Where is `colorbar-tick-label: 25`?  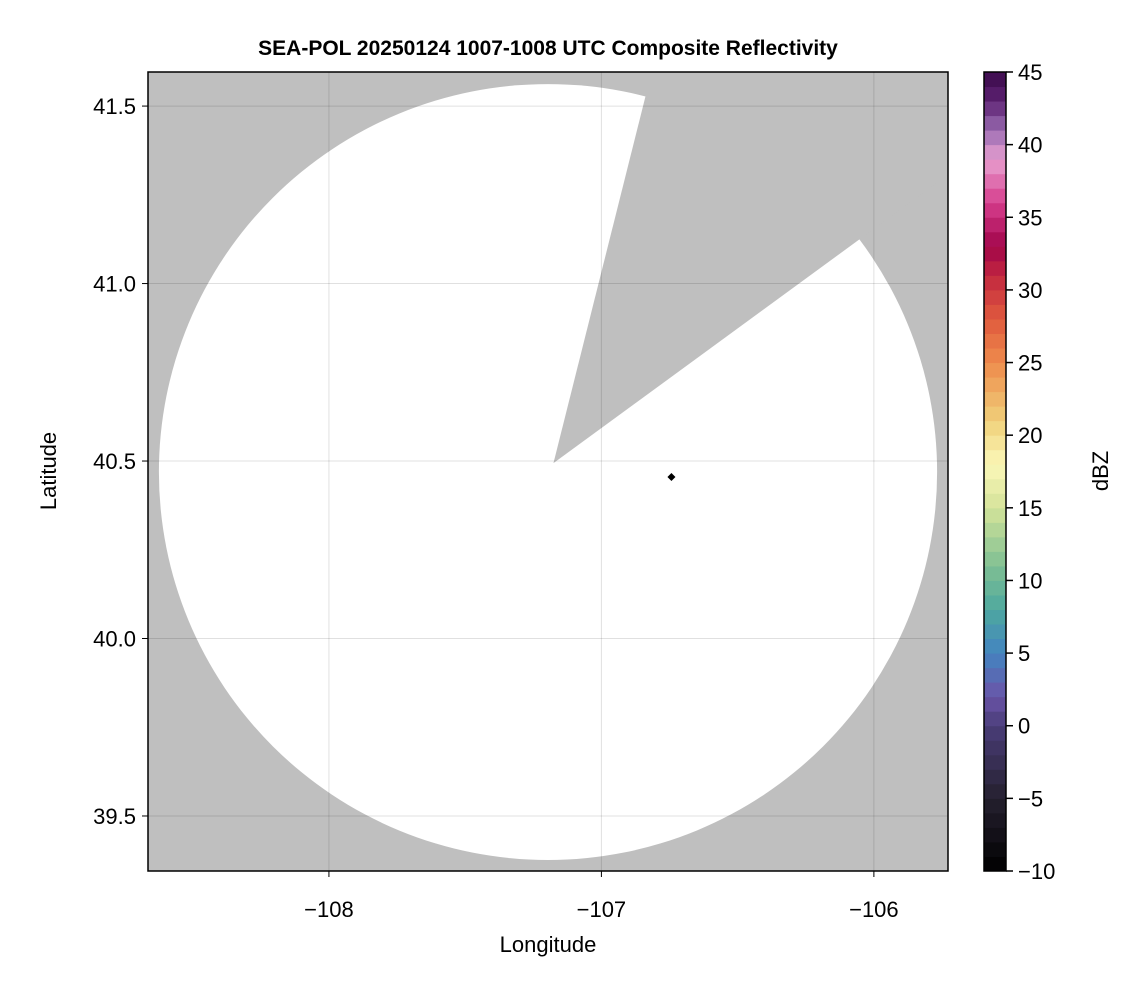 colorbar-tick-label: 25 is located at coordinates (1030, 363).